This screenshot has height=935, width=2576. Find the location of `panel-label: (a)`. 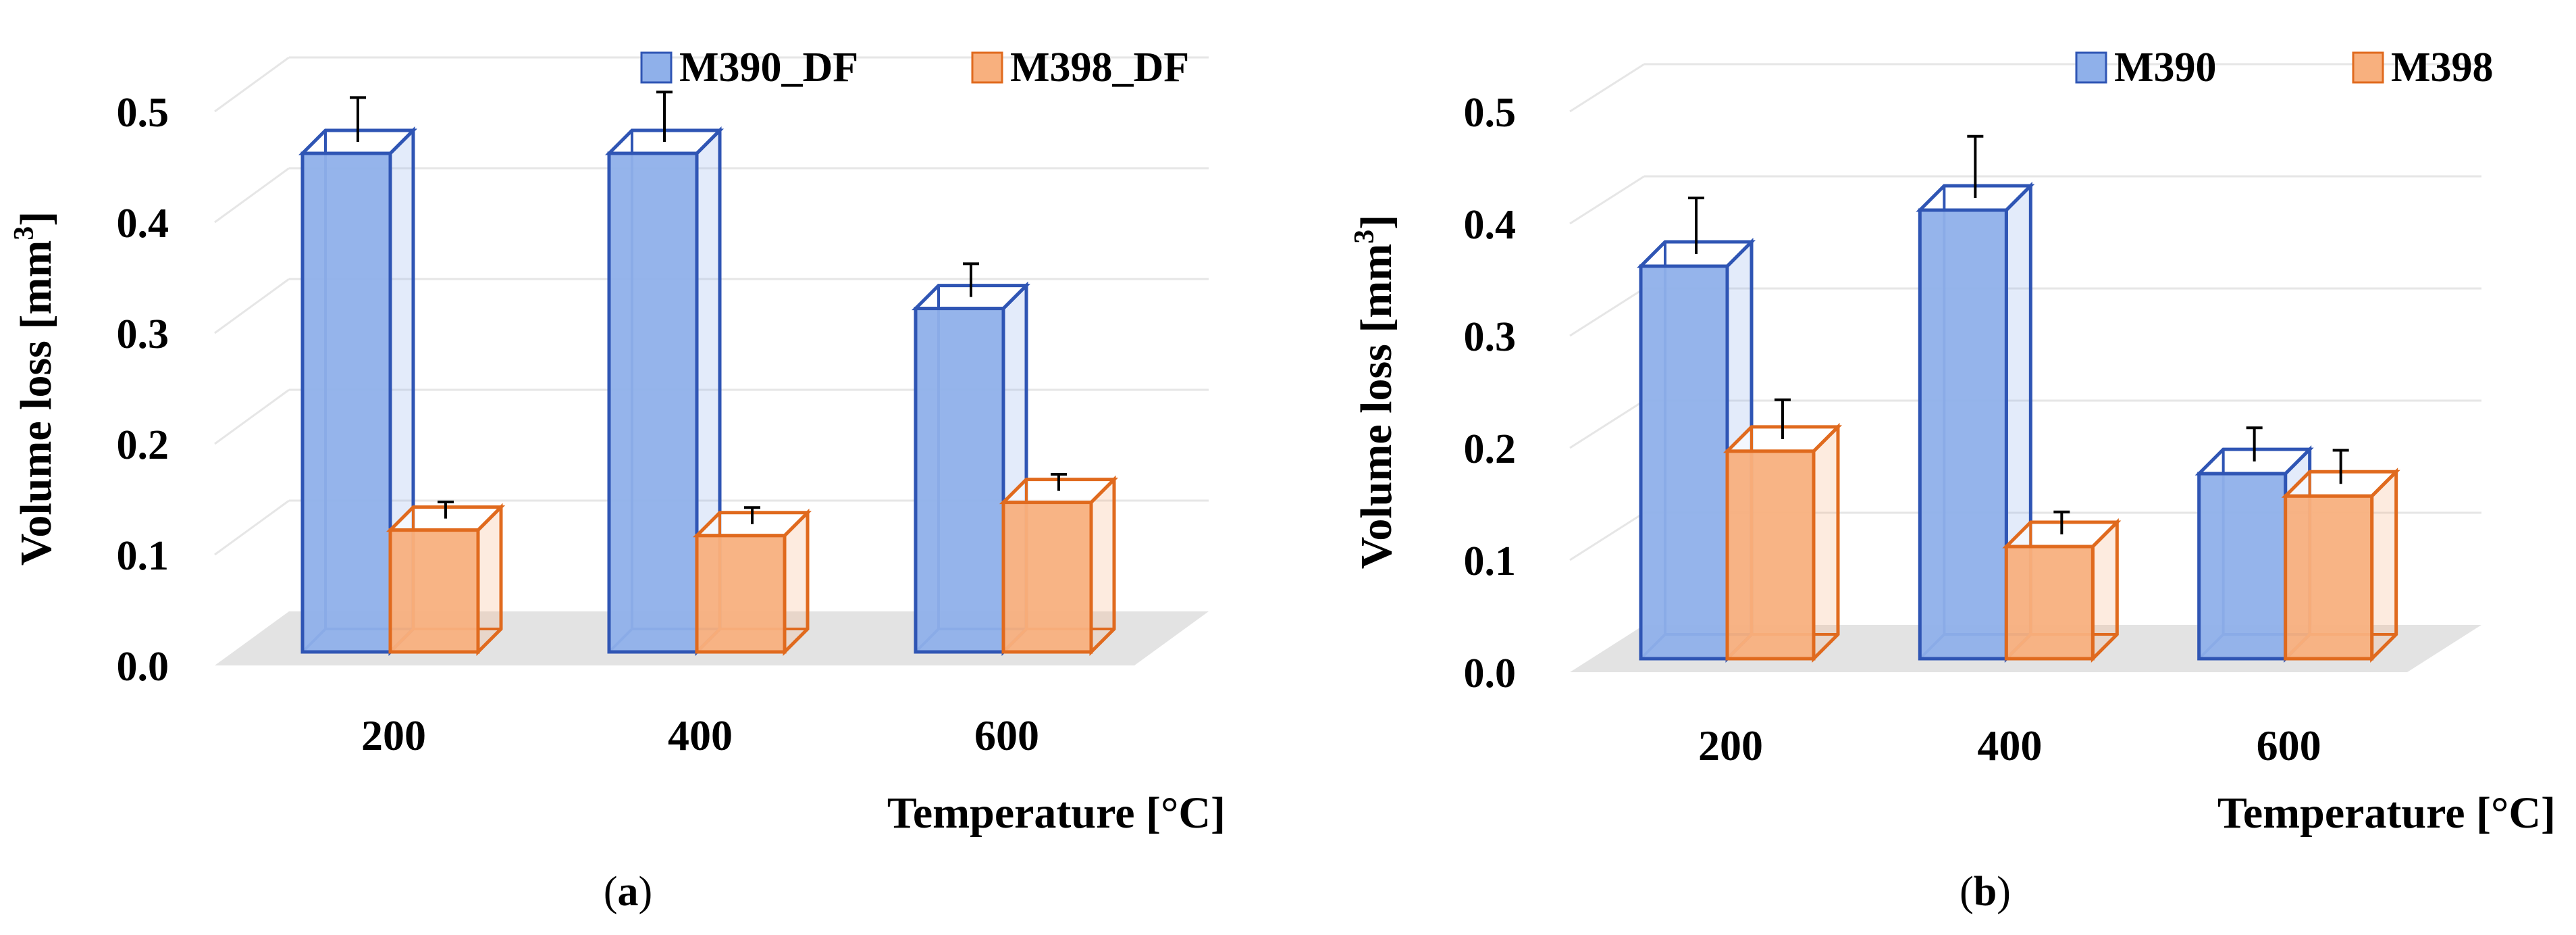

panel-label: (a) is located at coordinates (628, 892).